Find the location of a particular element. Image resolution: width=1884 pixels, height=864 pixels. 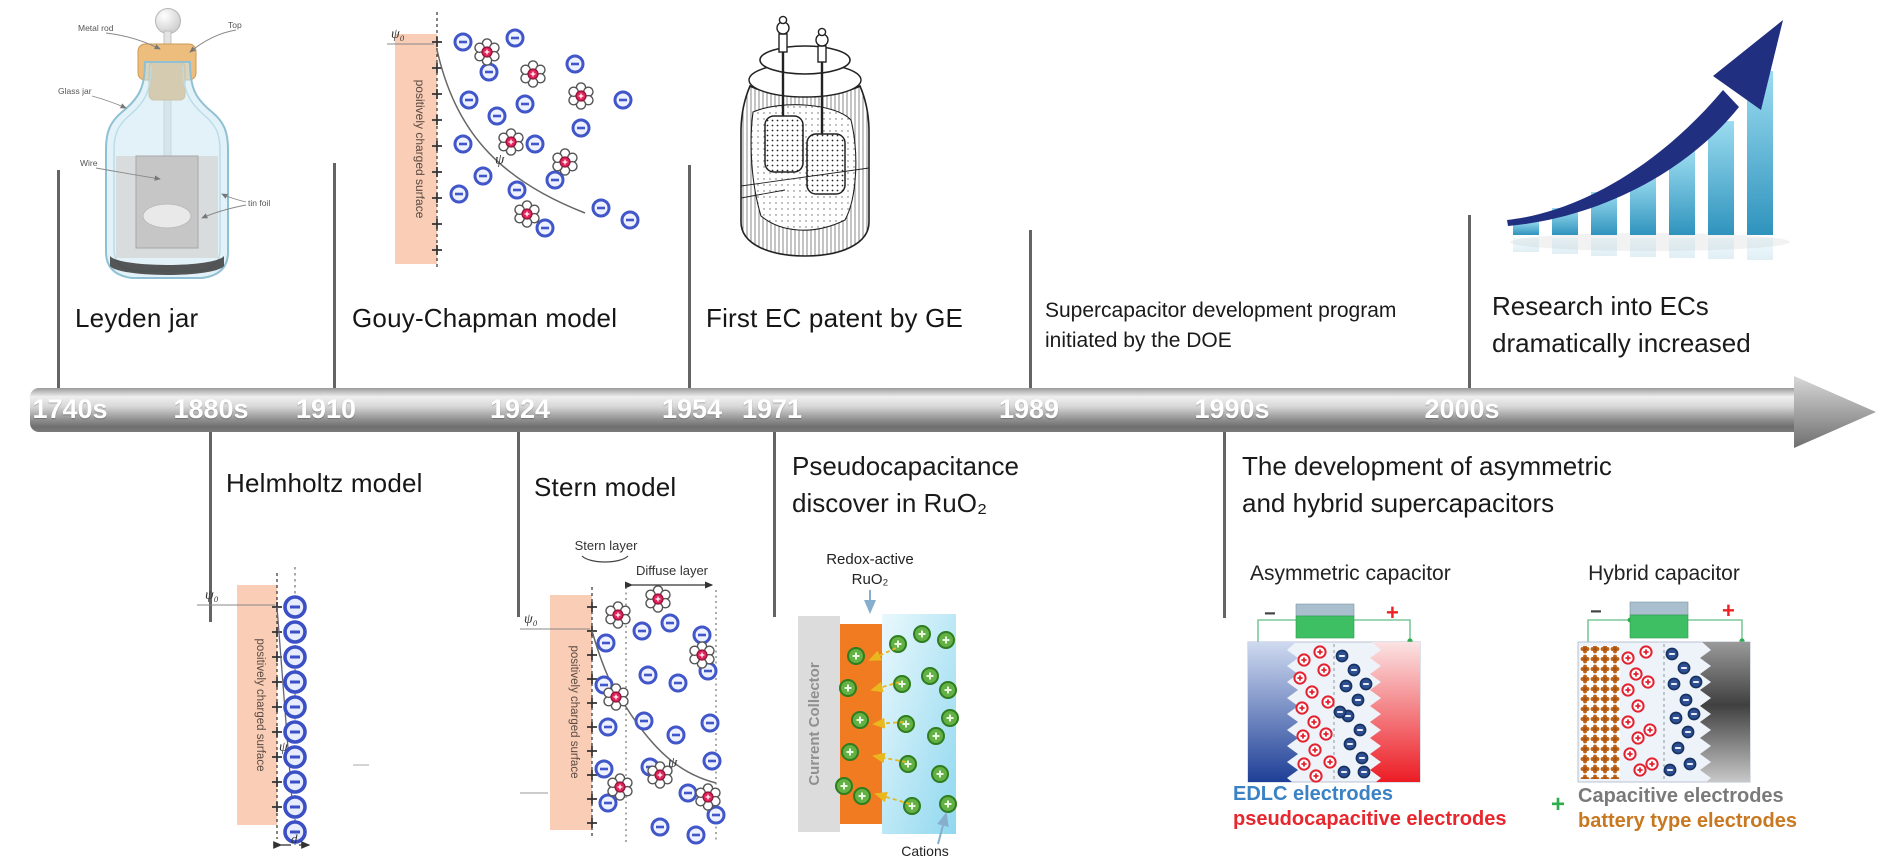

gouy-chapman-diagram: positively charged surface ψ₀ ψ is located at coordinates (513, 141).